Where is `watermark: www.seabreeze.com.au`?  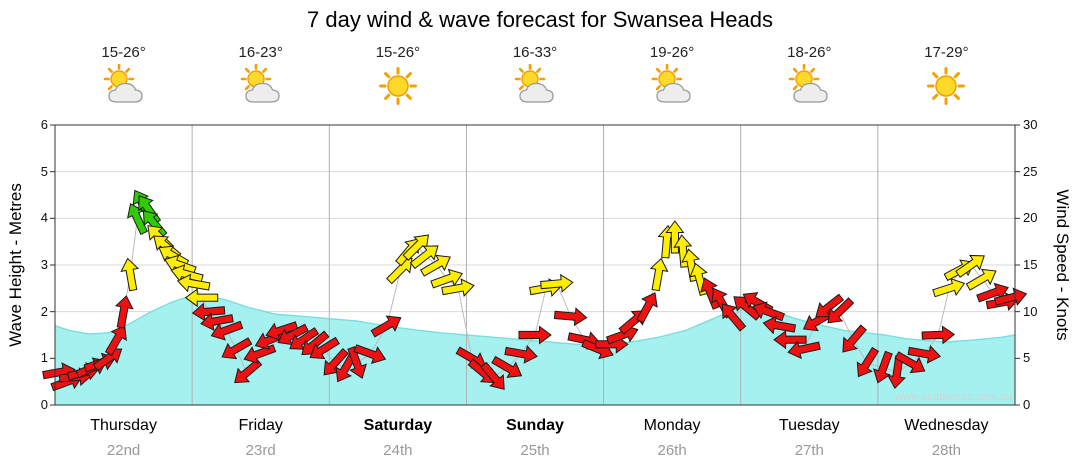 watermark: www.seabreeze.com.au is located at coordinates (953, 397).